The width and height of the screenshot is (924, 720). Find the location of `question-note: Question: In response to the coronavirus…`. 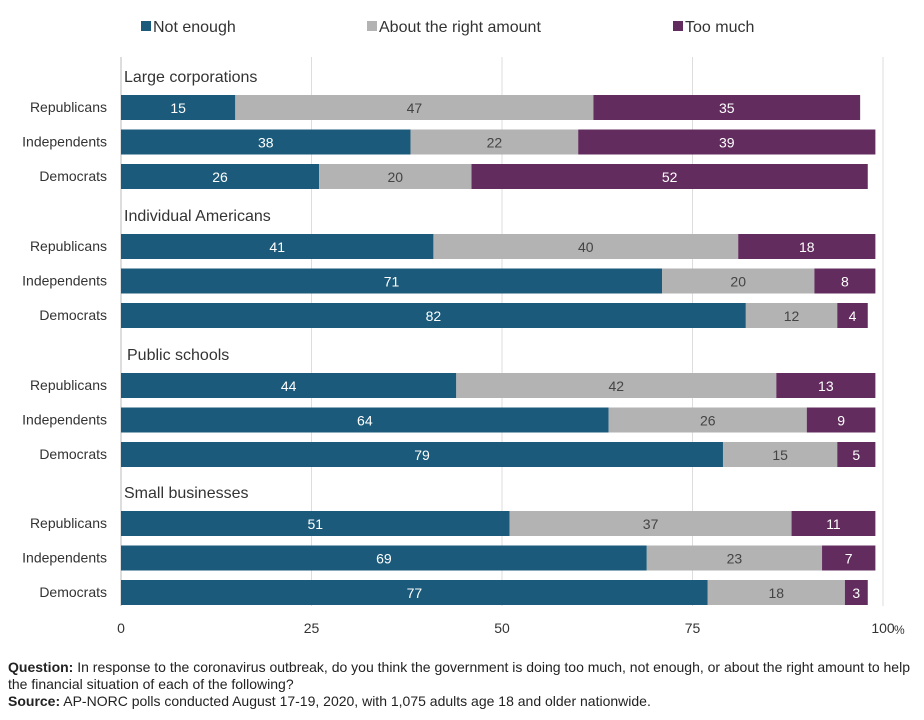

question-note: Question: In response to the coronavirus… is located at coordinates (460, 676).